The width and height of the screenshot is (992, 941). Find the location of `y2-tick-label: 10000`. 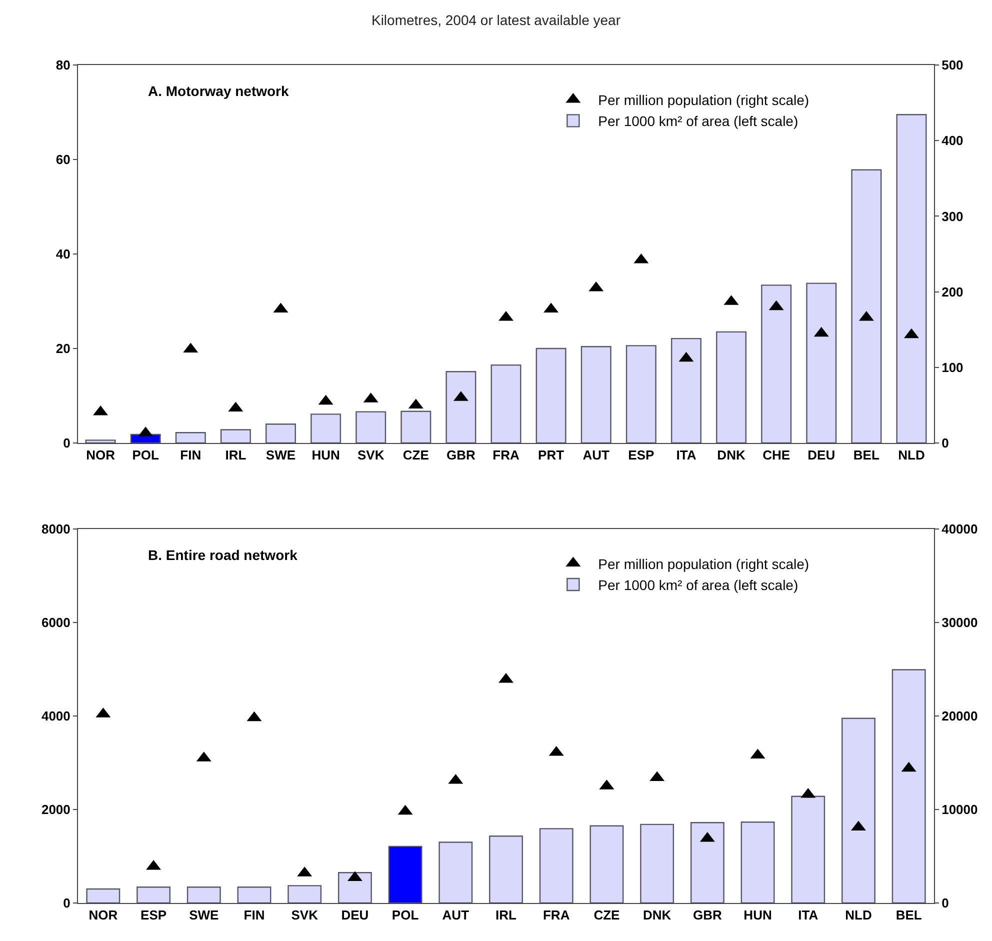

y2-tick-label: 10000 is located at coordinates (960, 810).